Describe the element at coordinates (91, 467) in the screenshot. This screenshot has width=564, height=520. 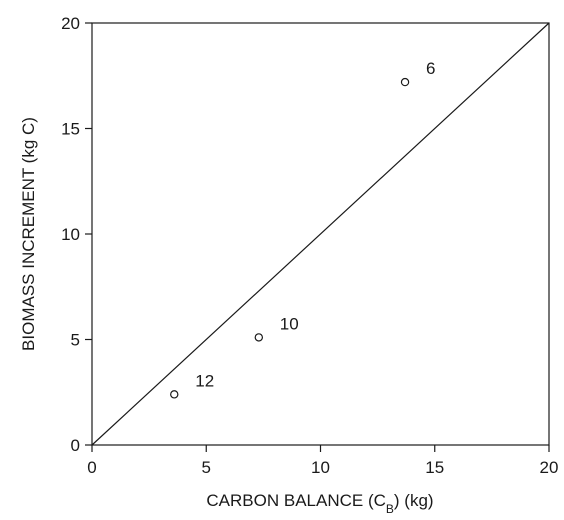
I see `x-tick-label: 0` at that location.